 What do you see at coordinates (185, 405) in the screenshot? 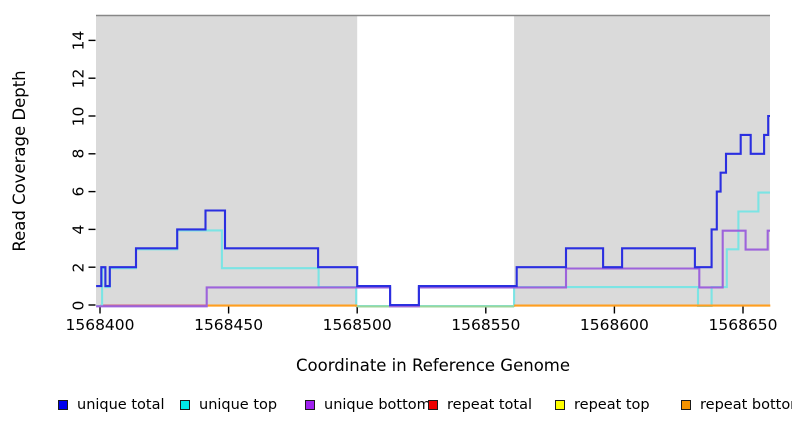
I see `unique-top-swatch-icon` at bounding box center [185, 405].